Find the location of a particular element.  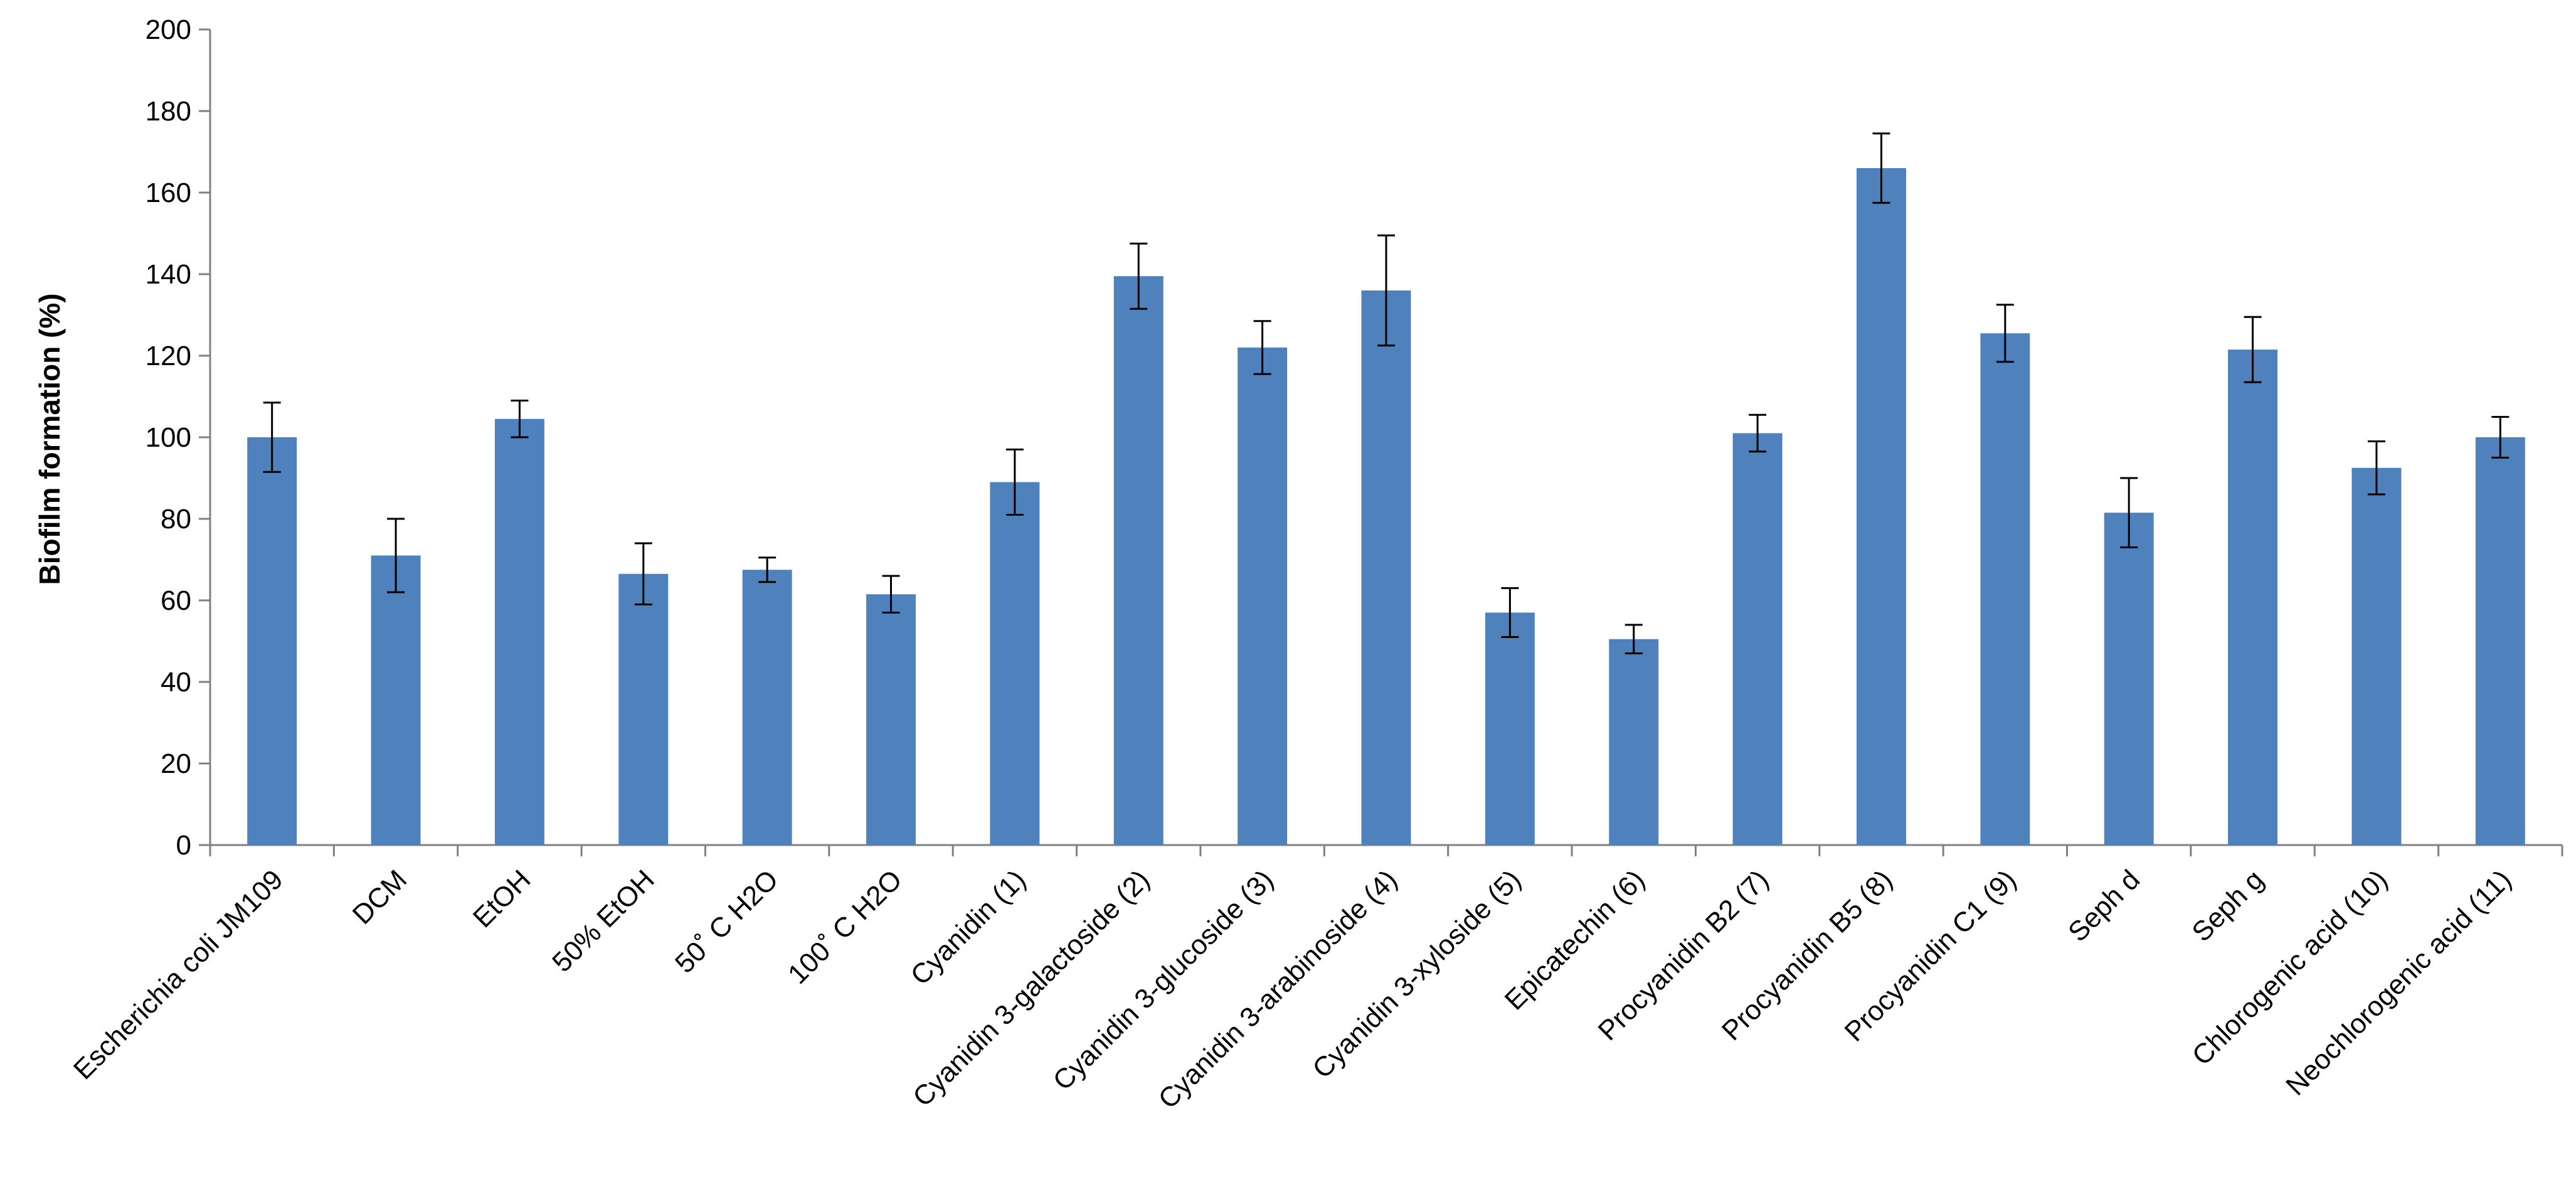

y-tick-label: 20 is located at coordinates (176, 763).